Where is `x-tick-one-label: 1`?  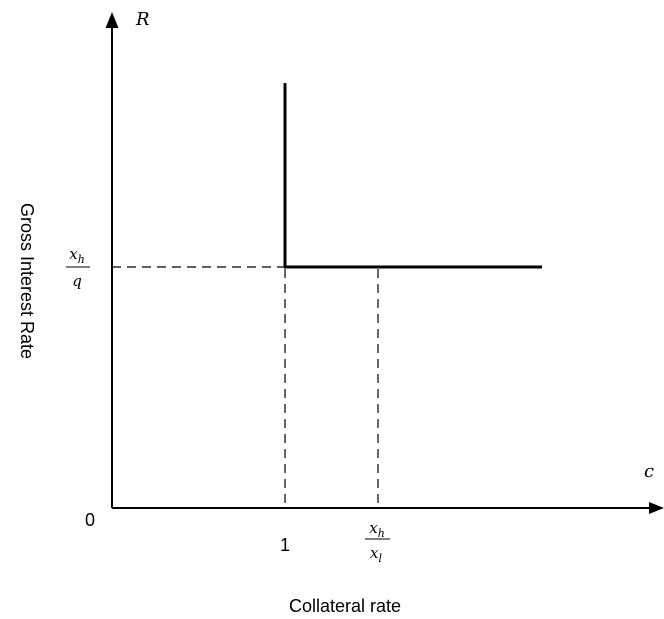 x-tick-one-label: 1 is located at coordinates (285, 545).